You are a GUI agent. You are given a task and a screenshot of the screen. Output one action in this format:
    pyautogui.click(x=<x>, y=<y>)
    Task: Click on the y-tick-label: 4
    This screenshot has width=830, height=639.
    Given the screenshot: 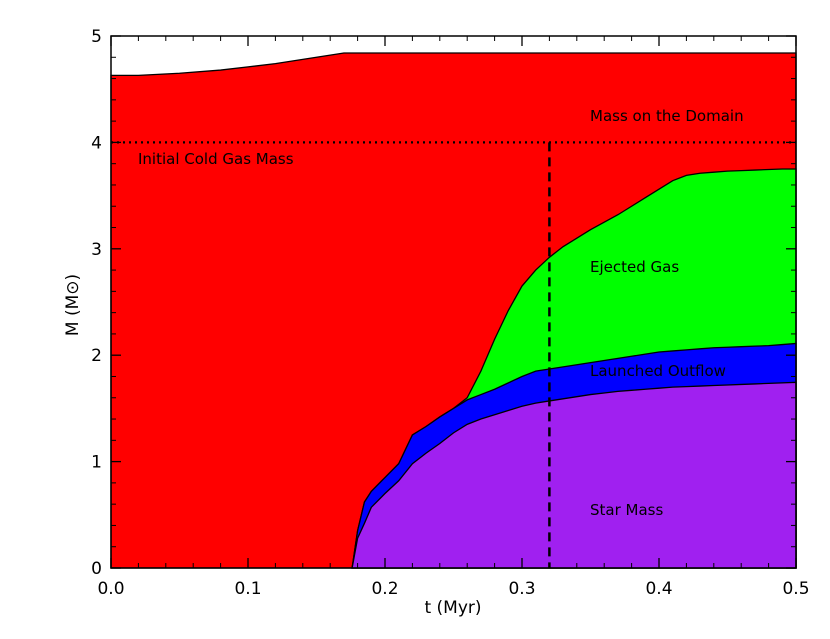 What is the action you would take?
    pyautogui.click(x=96, y=143)
    